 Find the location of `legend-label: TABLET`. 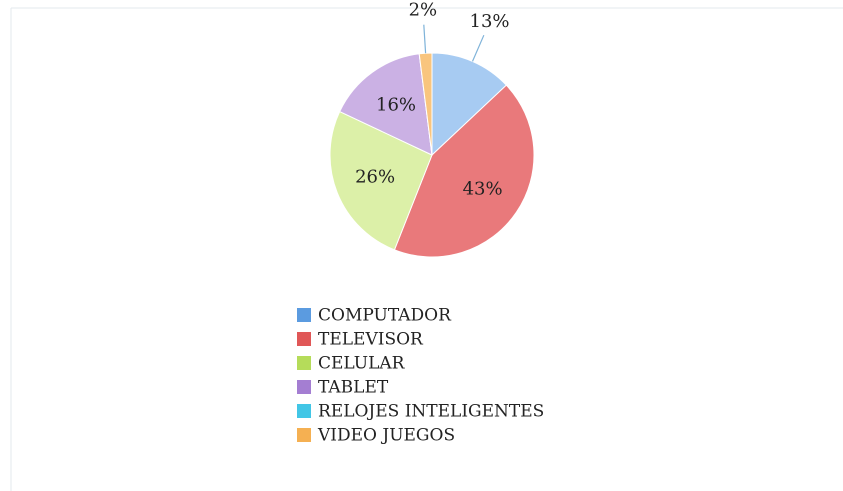

legend-label: TABLET is located at coordinates (353, 388).